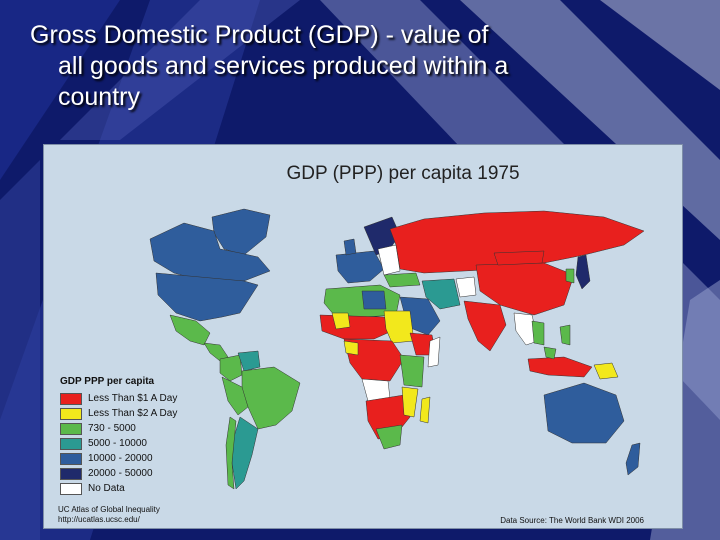  What do you see at coordinates (434, 352) in the screenshot?
I see `region-somalia` at bounding box center [434, 352].